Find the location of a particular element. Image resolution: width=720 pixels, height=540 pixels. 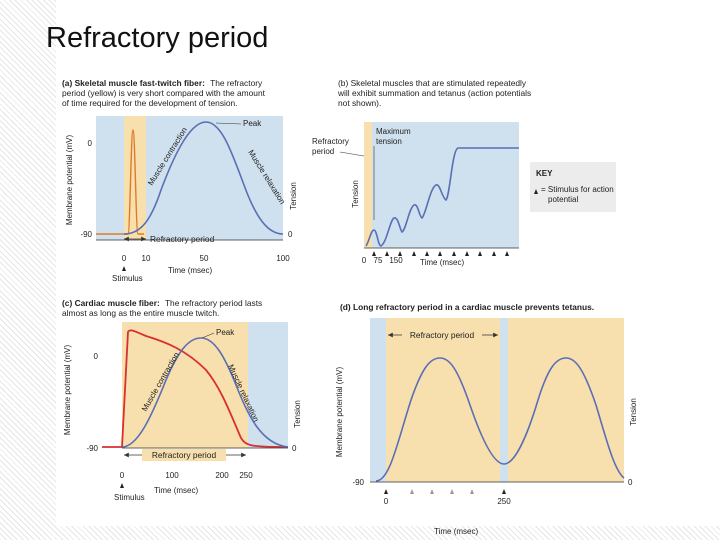

panel-a-tick-0: 0 is located at coordinates (90, 143).